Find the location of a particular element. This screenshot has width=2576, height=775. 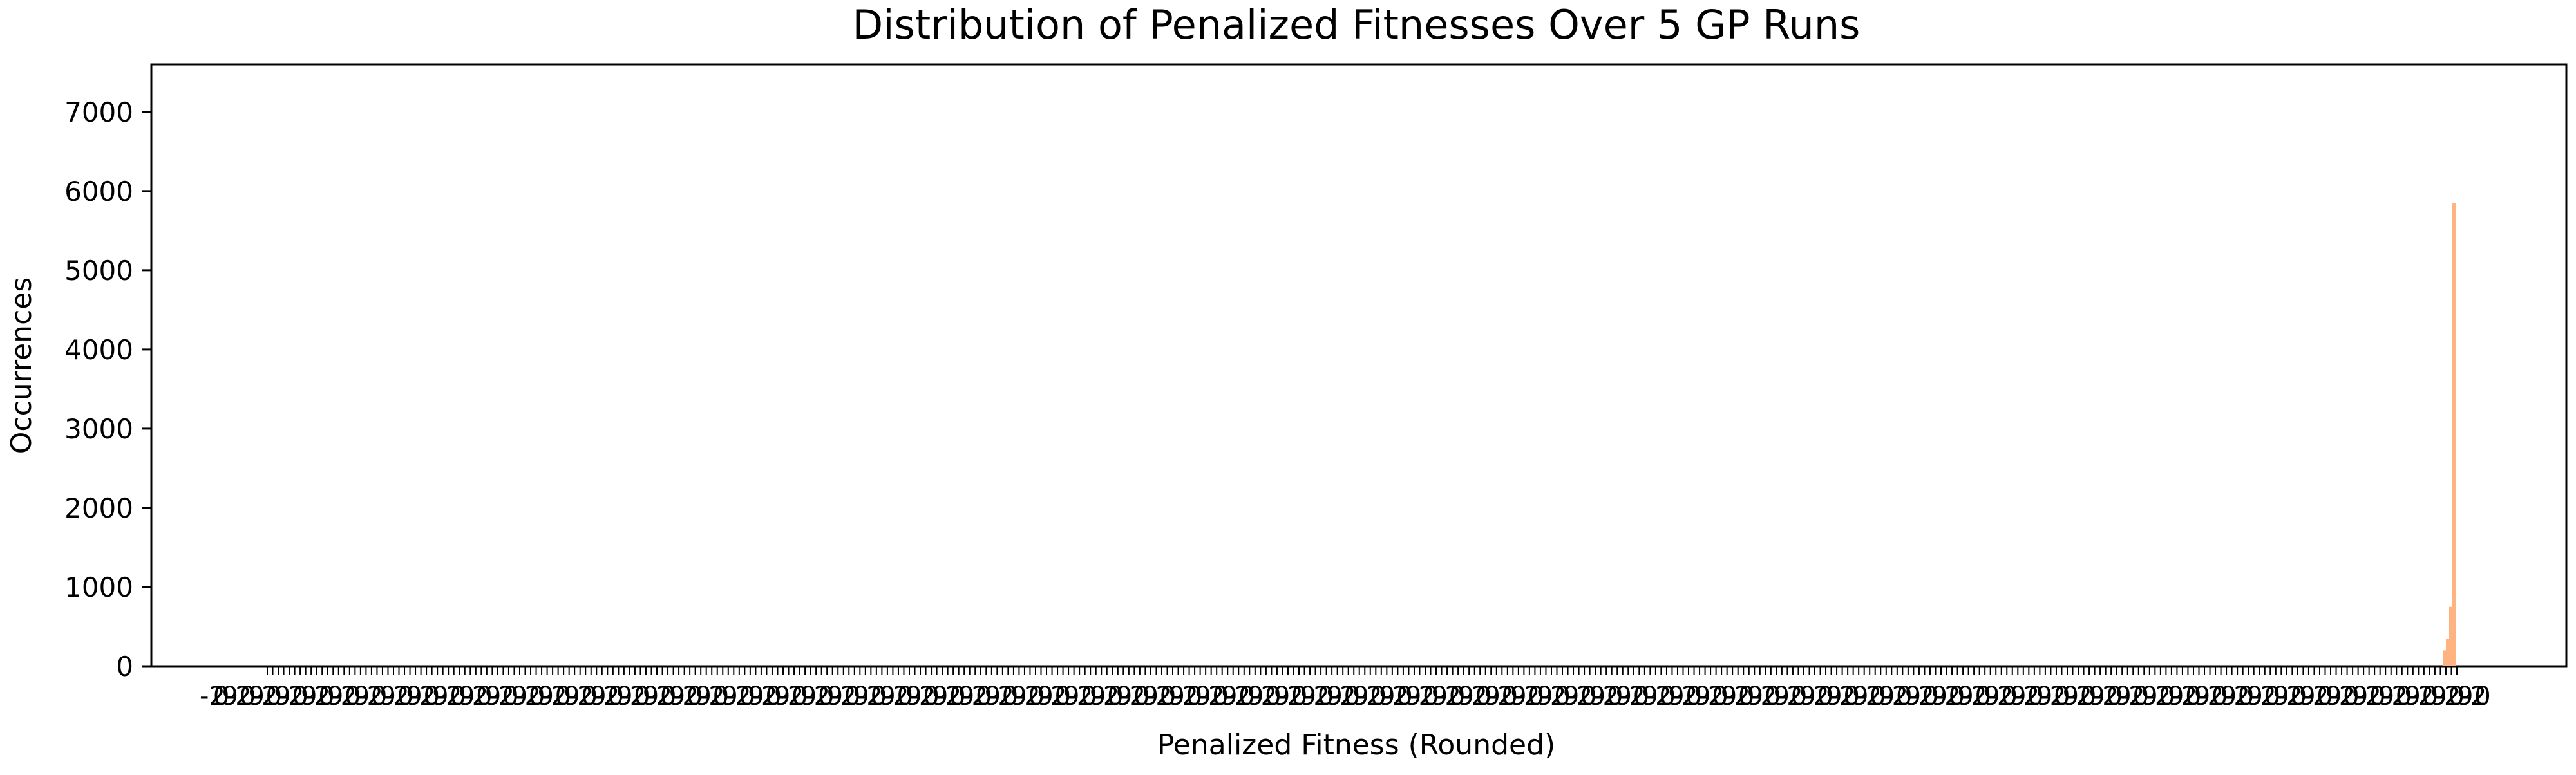

y-axis: 0 1000 2000 3000 4000 5000 6000 7000 is located at coordinates (108, 389).